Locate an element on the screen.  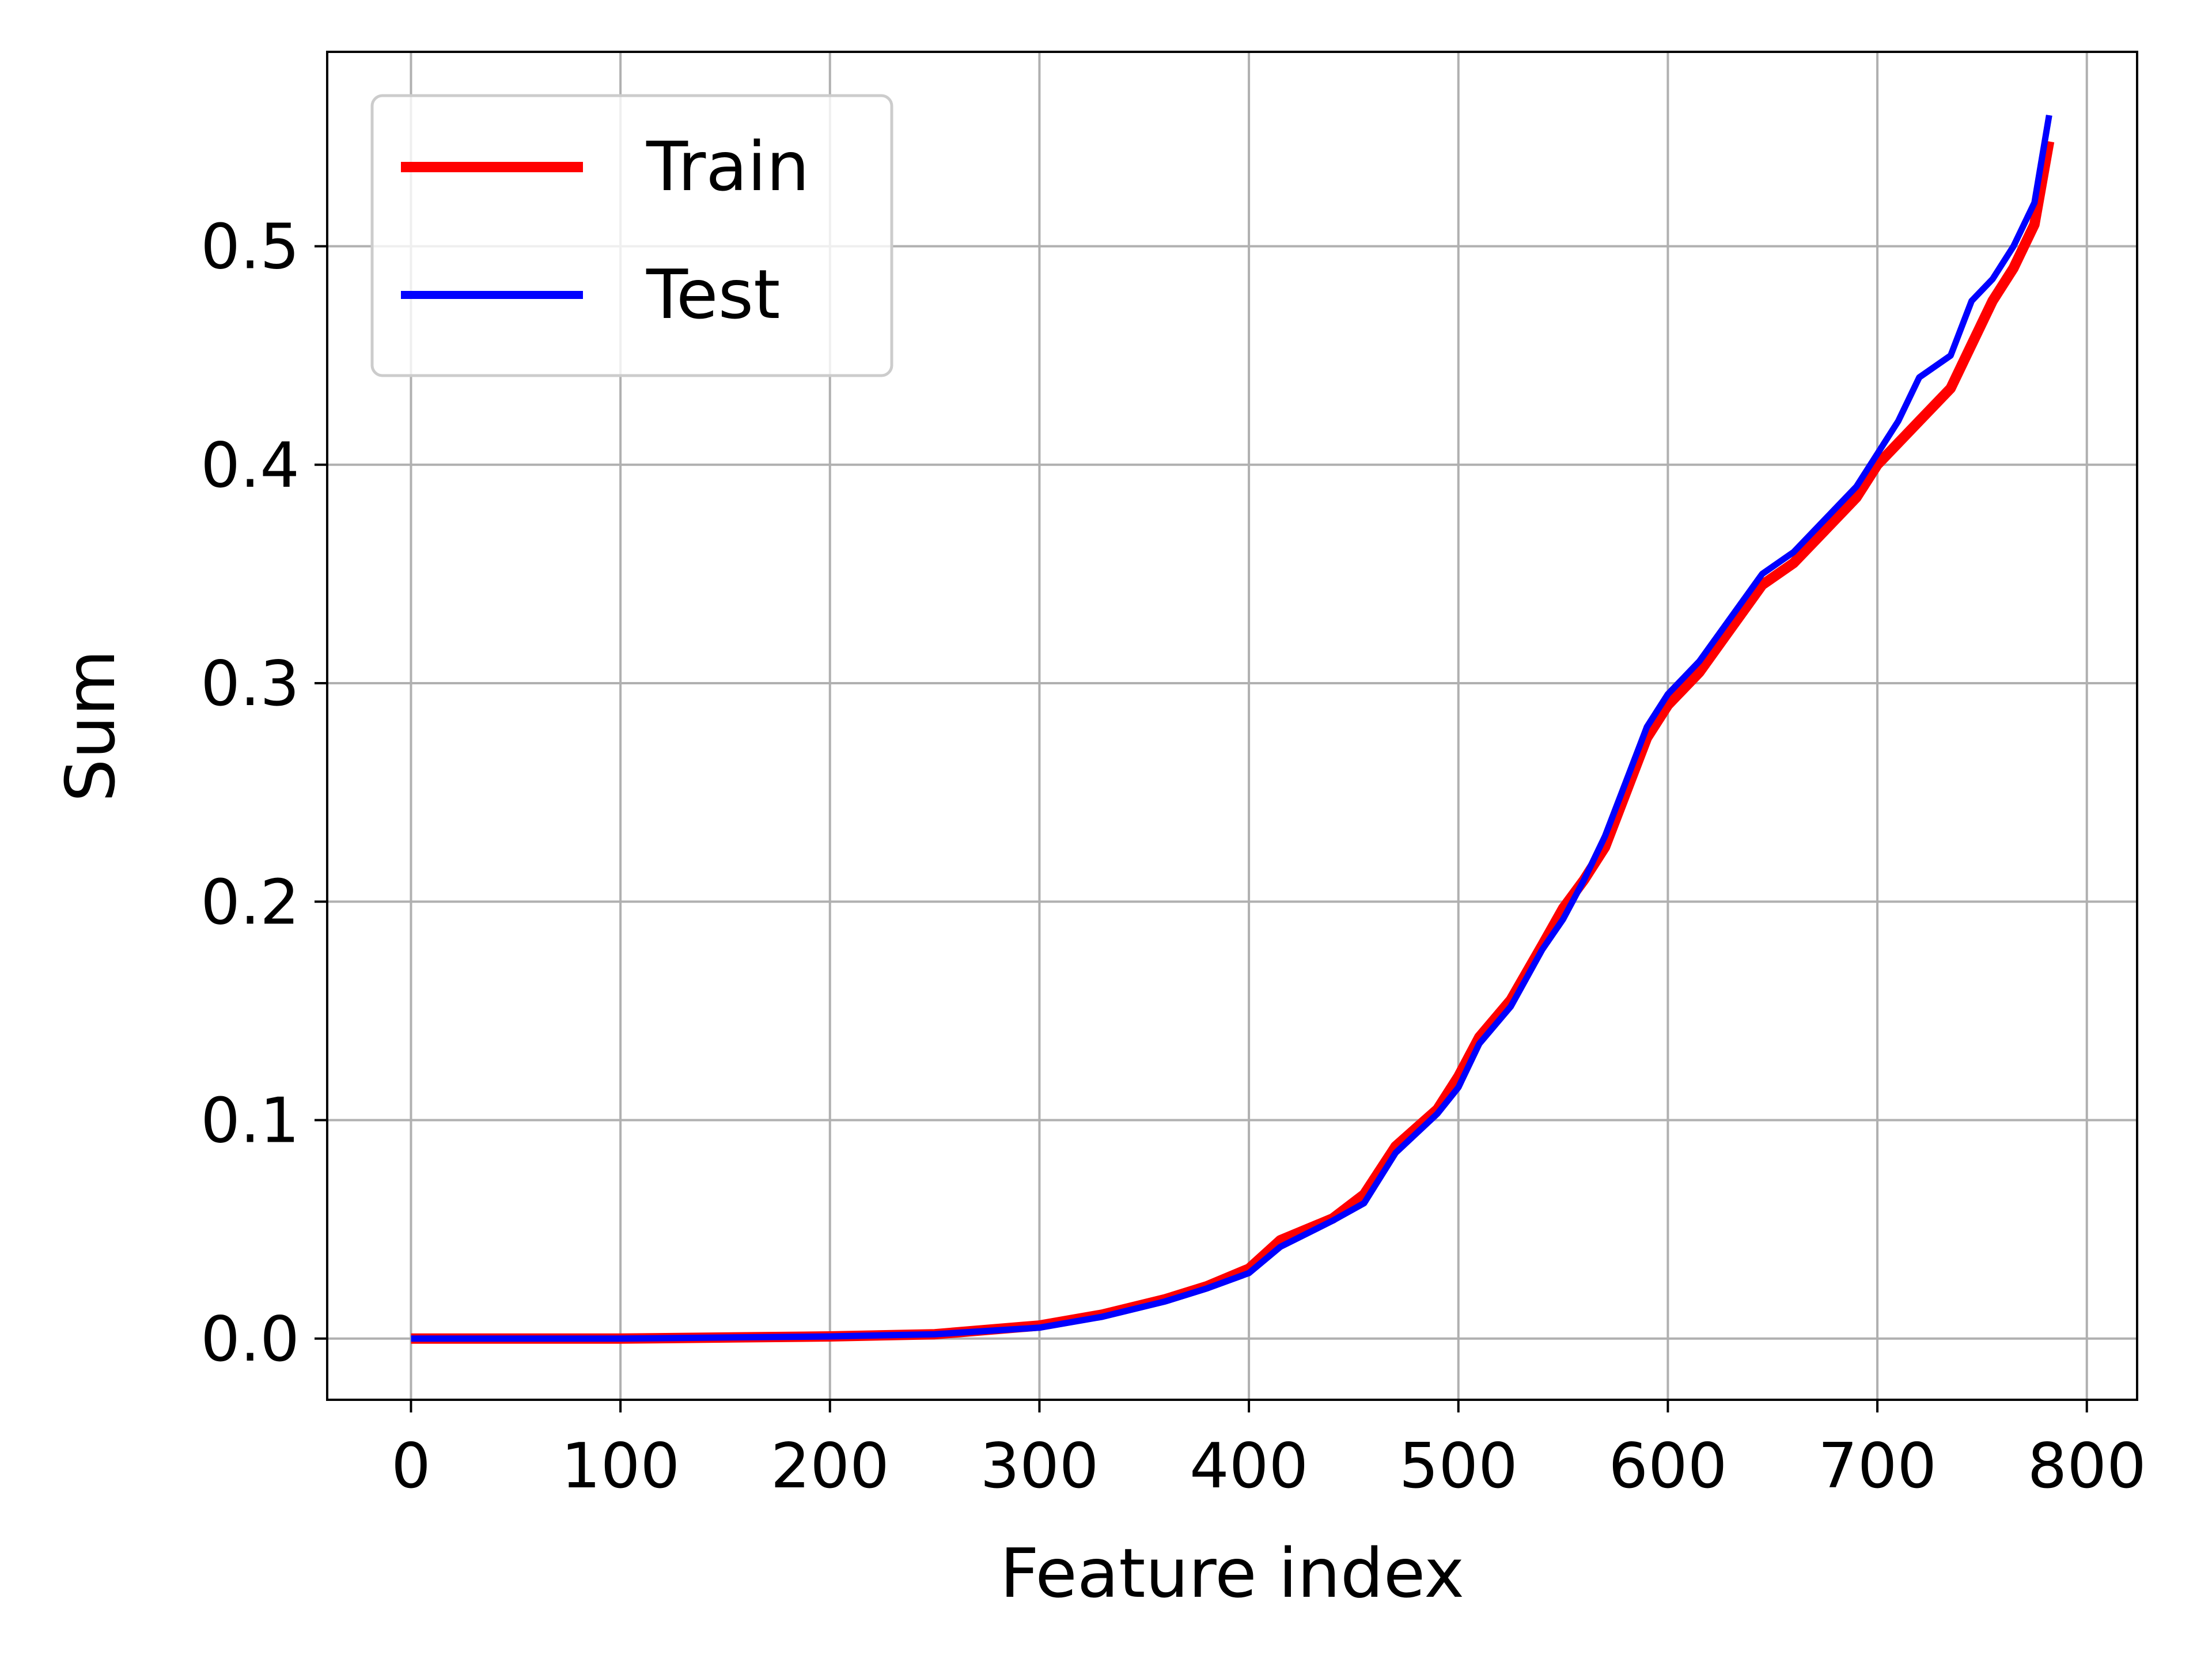
y-tick-label: 0.2 is located at coordinates (250, 902).